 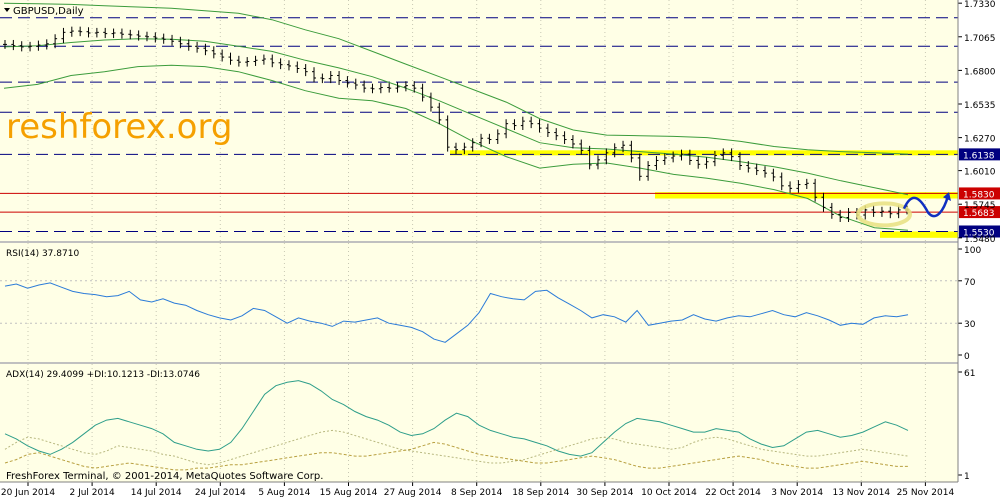 What do you see at coordinates (969, 374) in the screenshot?
I see `adx-y-tick-label: 61` at bounding box center [969, 374].